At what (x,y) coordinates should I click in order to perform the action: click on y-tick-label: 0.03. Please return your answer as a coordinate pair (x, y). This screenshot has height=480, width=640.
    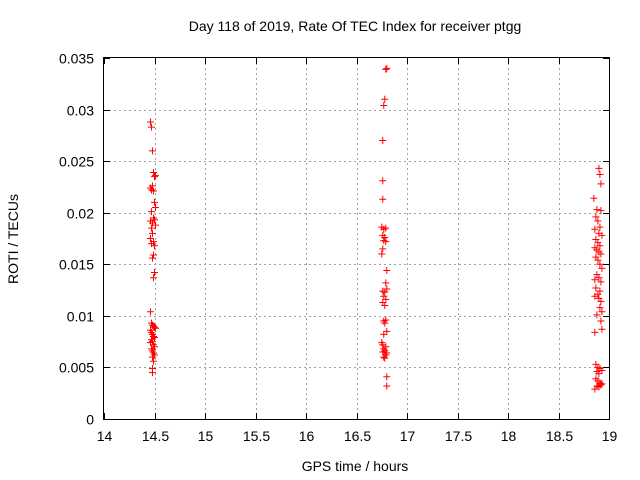
    Looking at the image, I should click on (80, 111).